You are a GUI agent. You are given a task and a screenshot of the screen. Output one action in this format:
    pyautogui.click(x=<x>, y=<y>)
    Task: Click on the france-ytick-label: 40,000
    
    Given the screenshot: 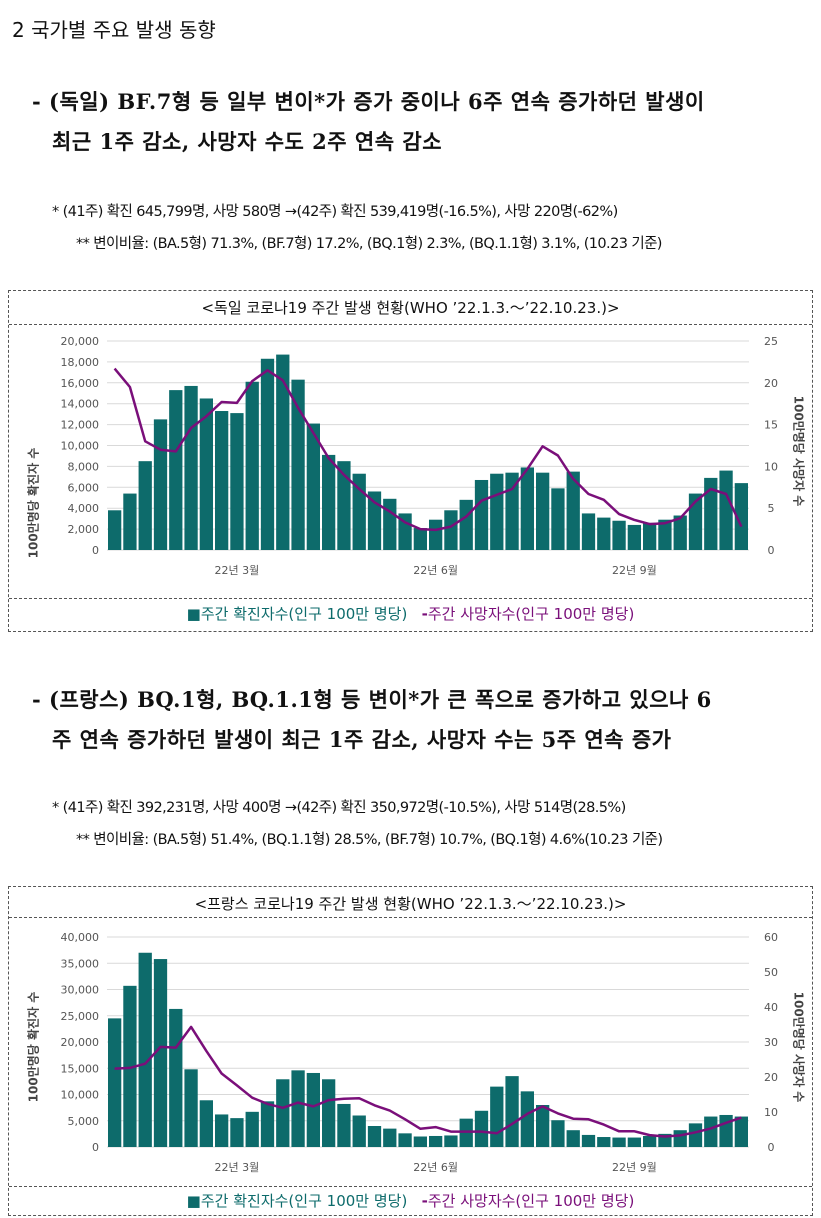 What is the action you would take?
    pyautogui.click(x=80, y=937)
    